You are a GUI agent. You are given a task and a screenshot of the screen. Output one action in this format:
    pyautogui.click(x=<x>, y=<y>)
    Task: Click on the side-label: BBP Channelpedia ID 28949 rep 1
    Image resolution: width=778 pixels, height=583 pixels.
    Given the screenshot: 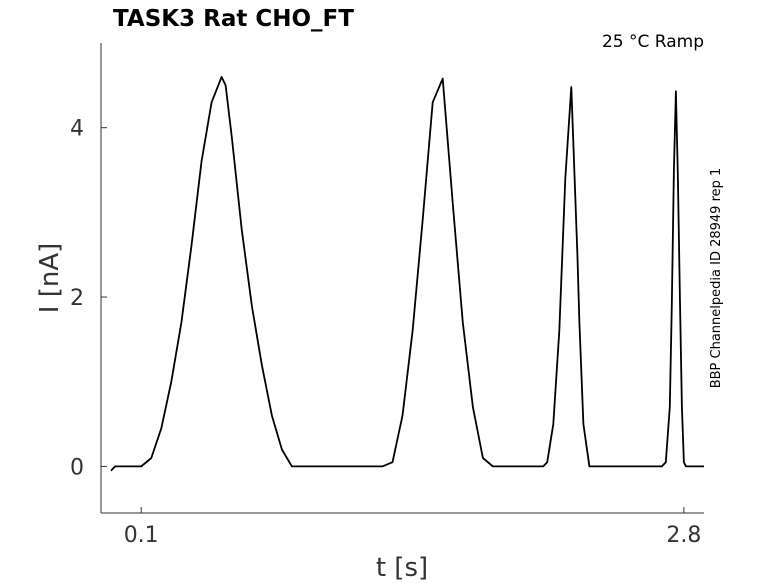 What is the action you would take?
    pyautogui.click(x=716, y=278)
    